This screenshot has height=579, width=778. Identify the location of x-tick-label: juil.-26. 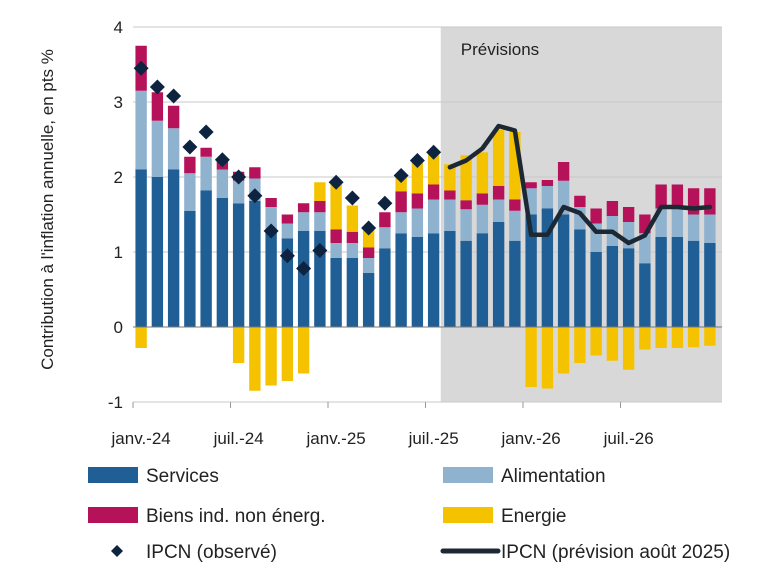
(628, 438).